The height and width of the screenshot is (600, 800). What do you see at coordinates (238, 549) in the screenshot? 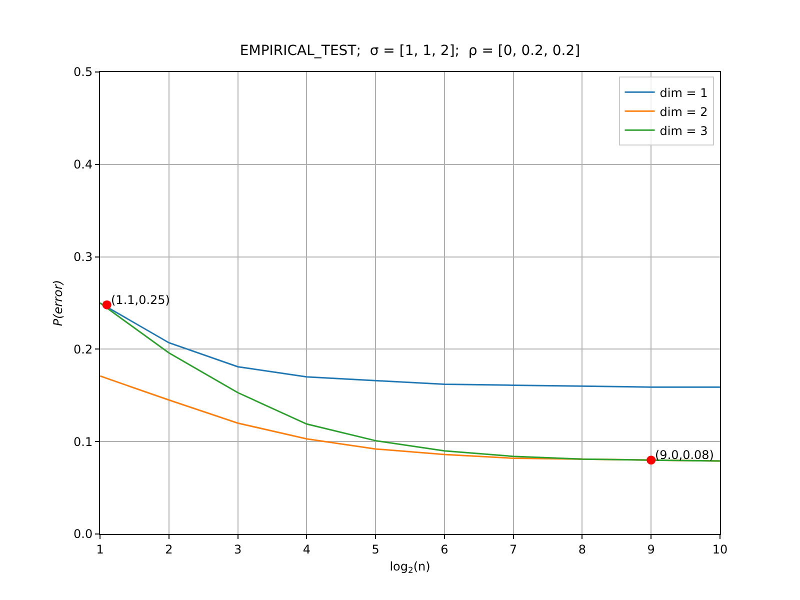
I see `x-tick-label: 3` at bounding box center [238, 549].